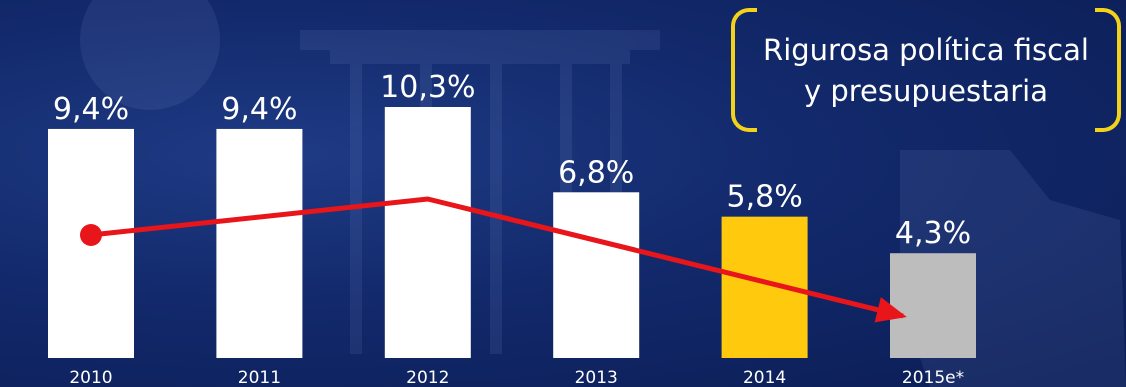 The height and width of the screenshot is (387, 1126). What do you see at coordinates (91, 235) in the screenshot?
I see `trend-arrow-start-dot` at bounding box center [91, 235].